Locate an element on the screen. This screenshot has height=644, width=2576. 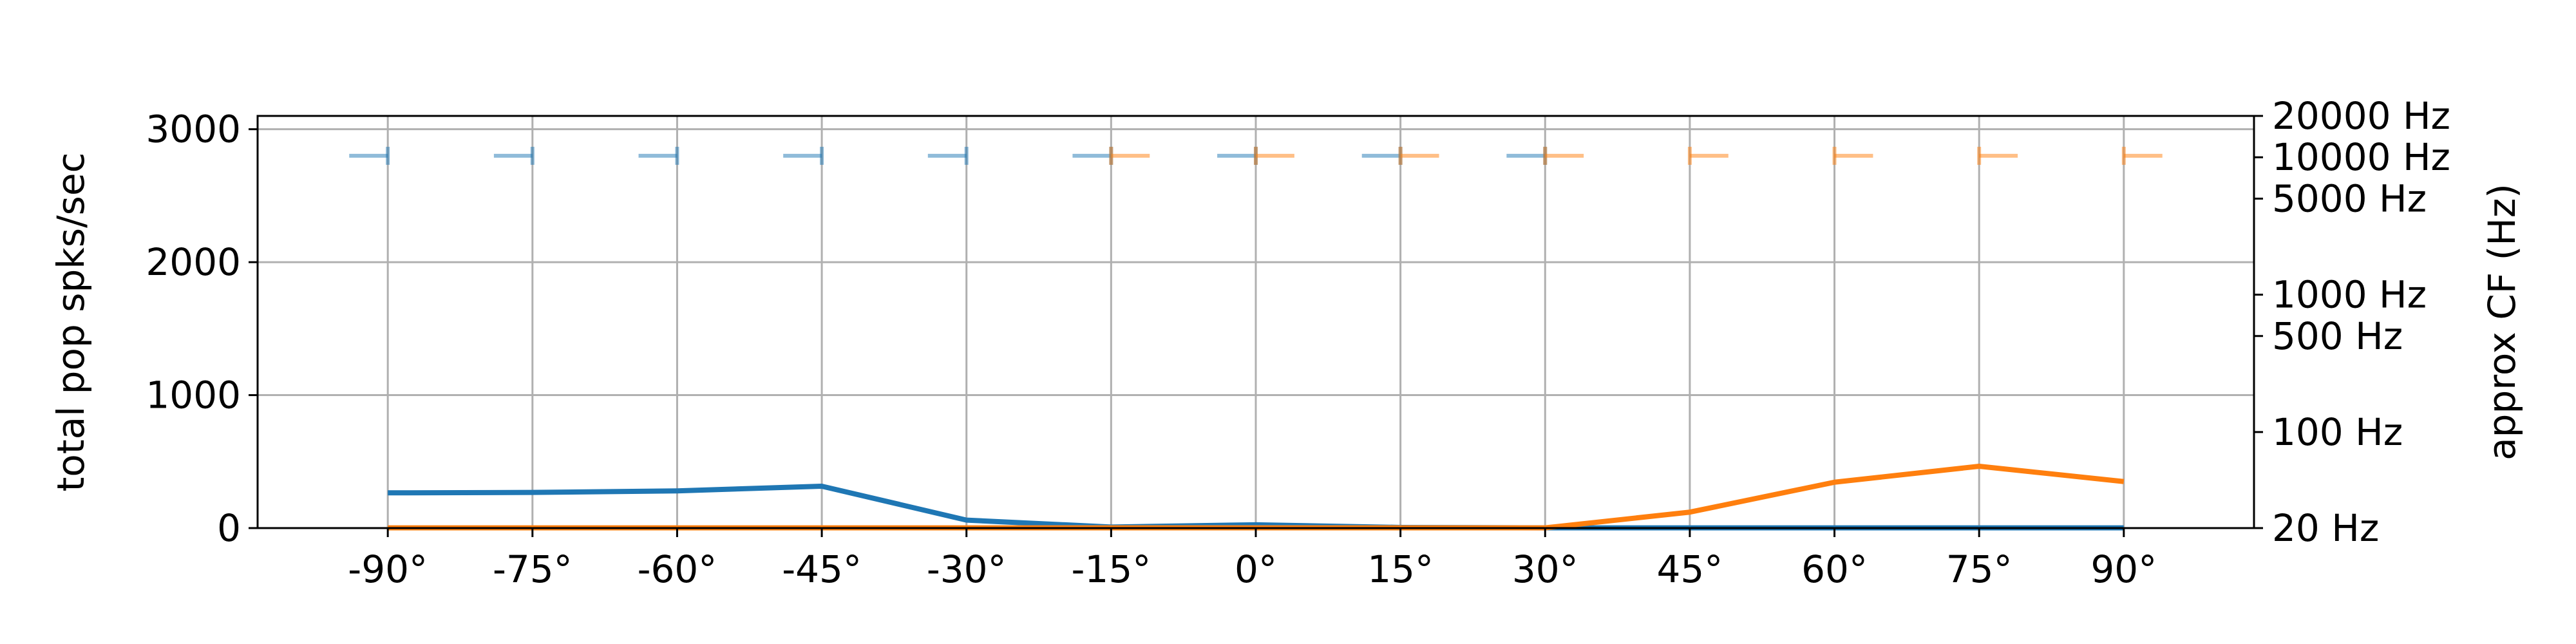
x-tick-label: 90° is located at coordinates (2123, 569).